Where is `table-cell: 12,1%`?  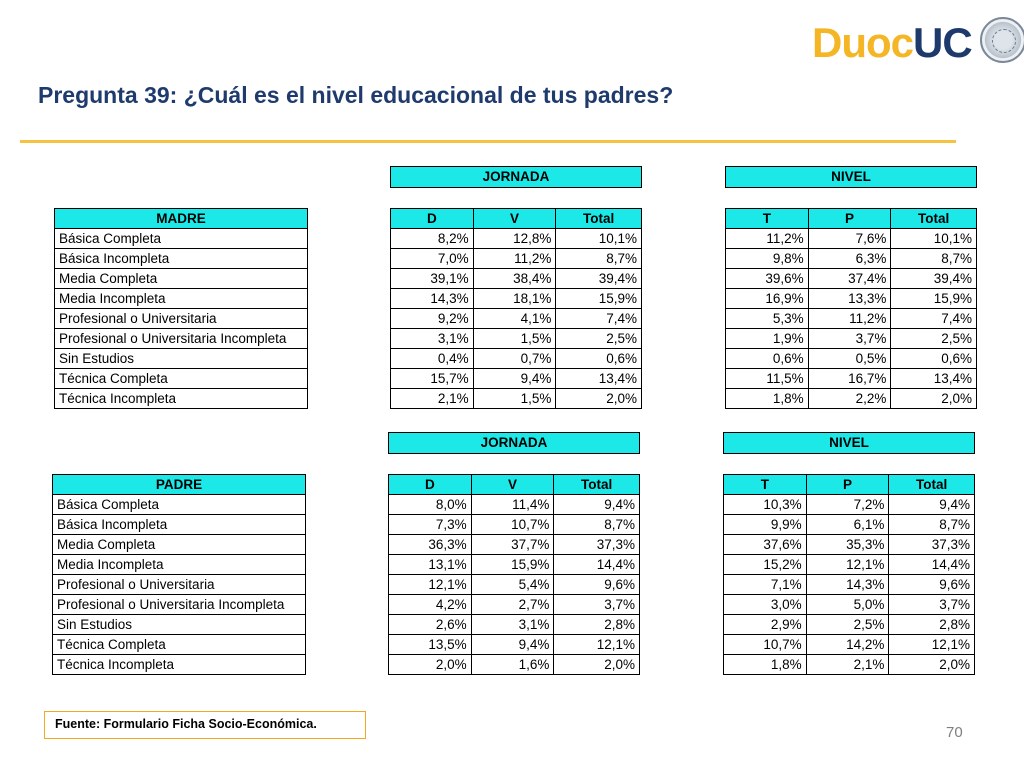 table-cell: 12,1% is located at coordinates (931, 644).